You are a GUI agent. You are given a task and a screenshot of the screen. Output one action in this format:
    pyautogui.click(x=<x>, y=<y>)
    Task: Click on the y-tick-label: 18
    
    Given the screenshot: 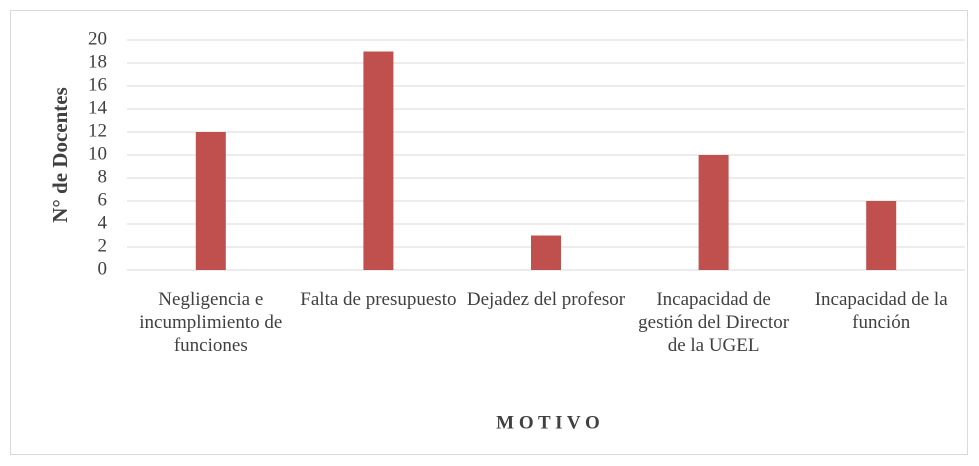 What is the action you would take?
    pyautogui.click(x=97, y=61)
    